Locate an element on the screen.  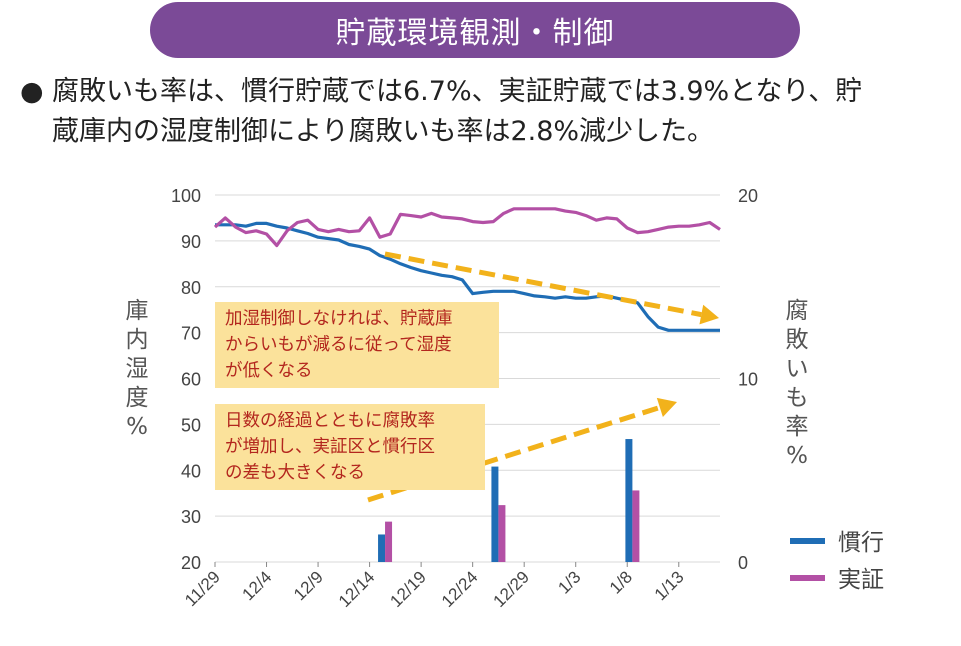
left-tick-label: 30 is located at coordinates (191, 517).